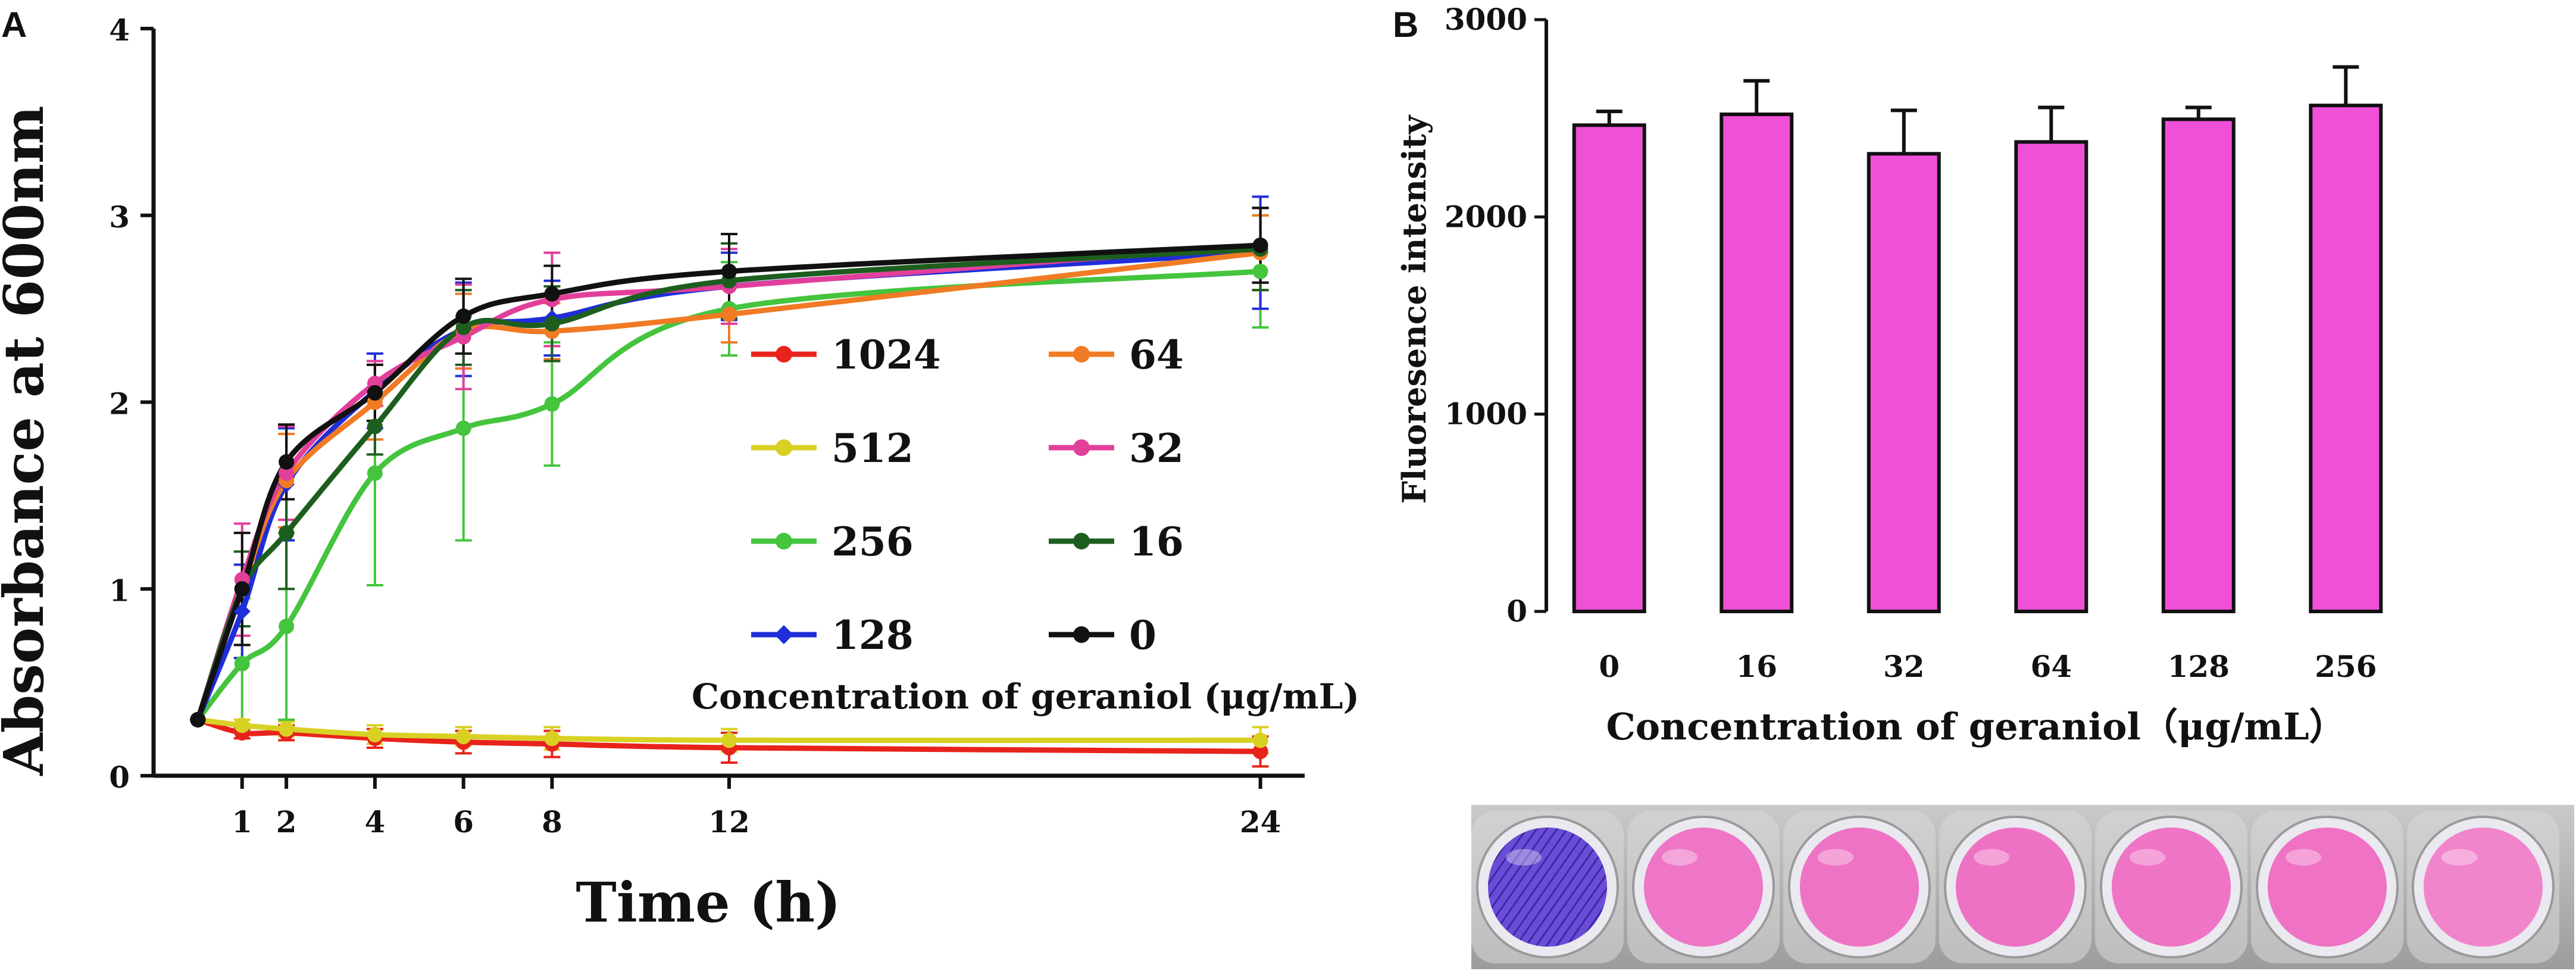 The width and height of the screenshot is (2576, 971). Describe the element at coordinates (1609, 666) in the screenshot. I see `x-tick-label-b: 0` at that location.